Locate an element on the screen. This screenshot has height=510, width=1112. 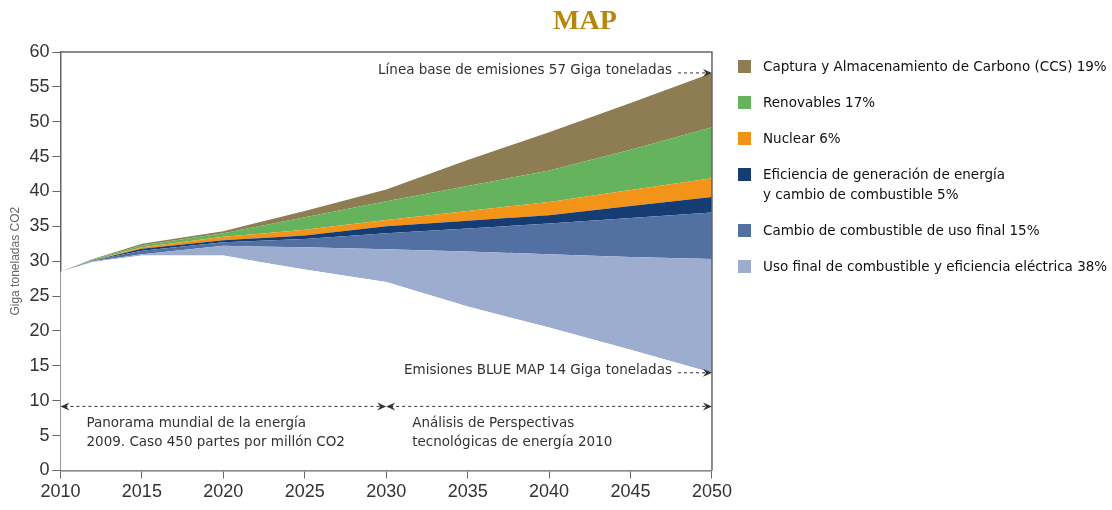
x-tick-label: 2010 is located at coordinates (60, 491).